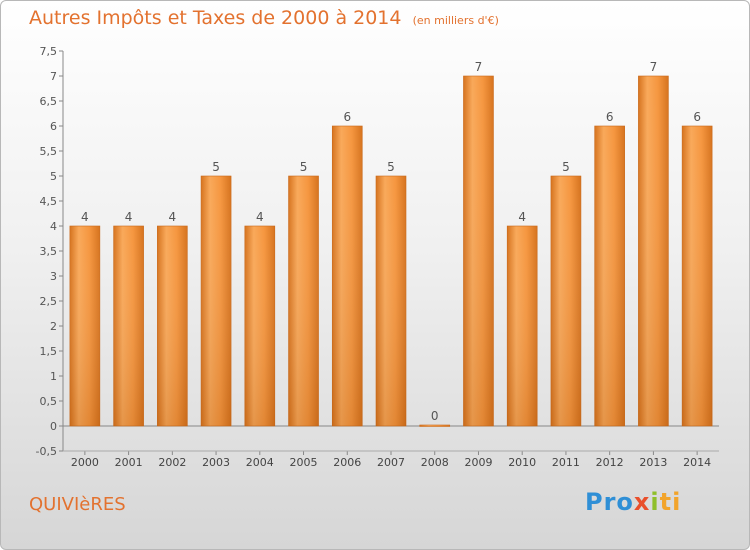 Image resolution: width=750 pixels, height=550 pixels. Describe the element at coordinates (697, 462) in the screenshot. I see `x-tick-label: 2014` at that location.